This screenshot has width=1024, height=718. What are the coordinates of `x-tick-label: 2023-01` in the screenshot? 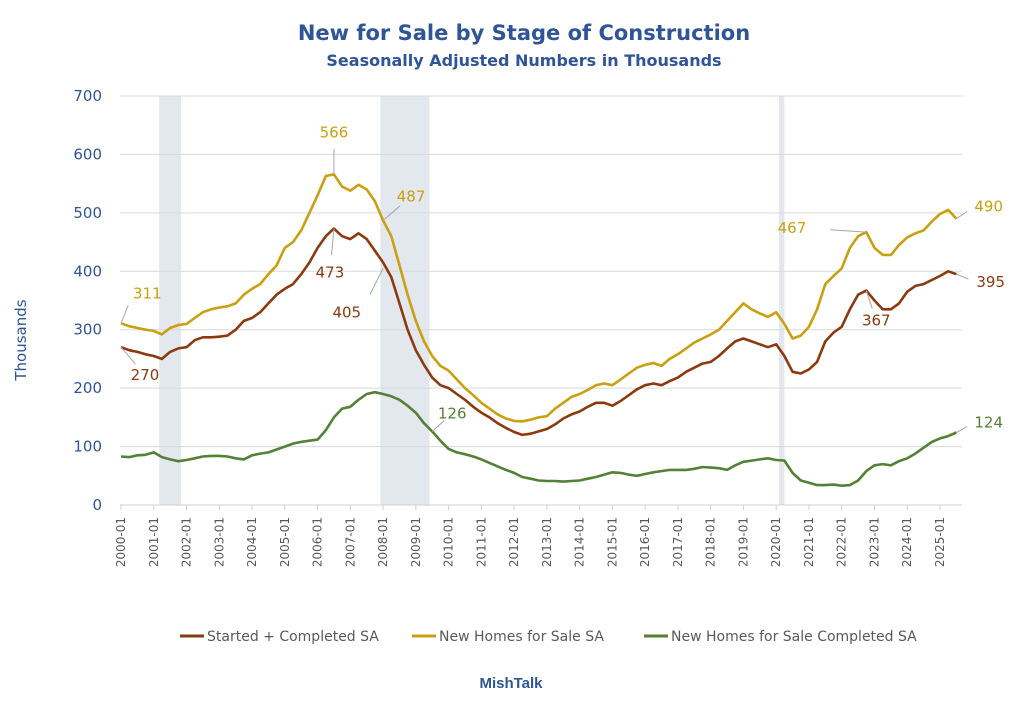 It's located at (874, 542).